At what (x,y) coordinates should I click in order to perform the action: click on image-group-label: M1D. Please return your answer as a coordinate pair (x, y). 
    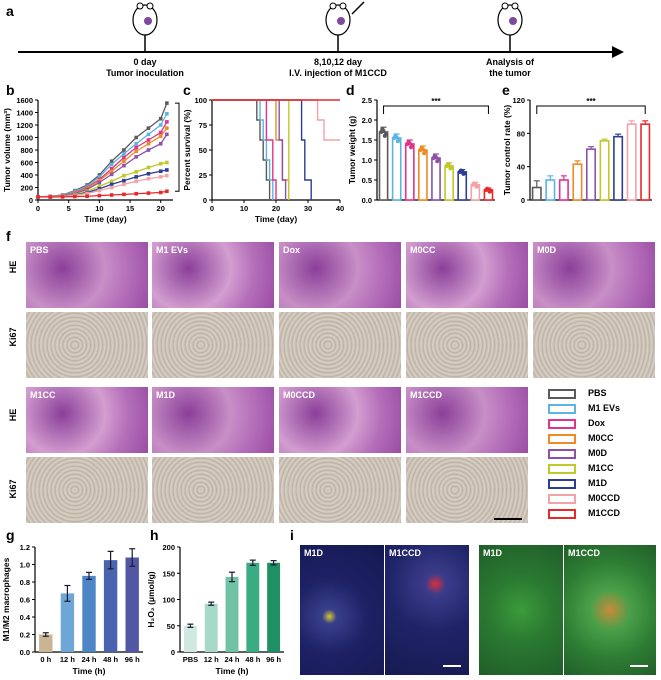
    Looking at the image, I should click on (314, 553).